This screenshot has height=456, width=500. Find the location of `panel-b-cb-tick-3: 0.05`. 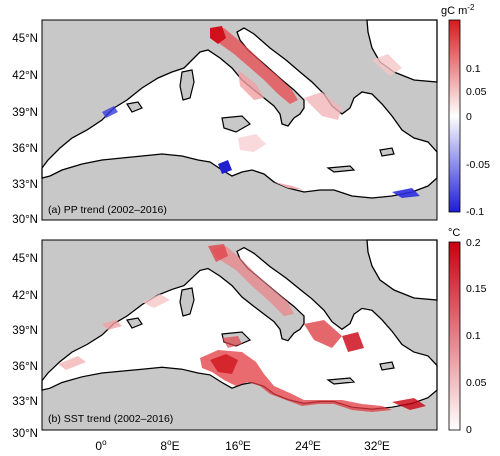

panel-b-cb-tick-3: 0.05 is located at coordinates (476, 383).